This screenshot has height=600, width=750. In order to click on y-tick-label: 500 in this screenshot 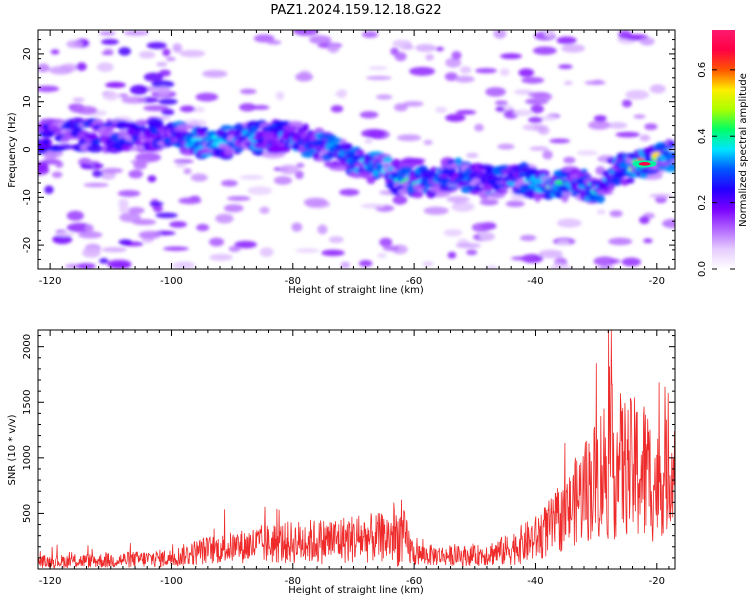, I will do `click(27, 513)`.